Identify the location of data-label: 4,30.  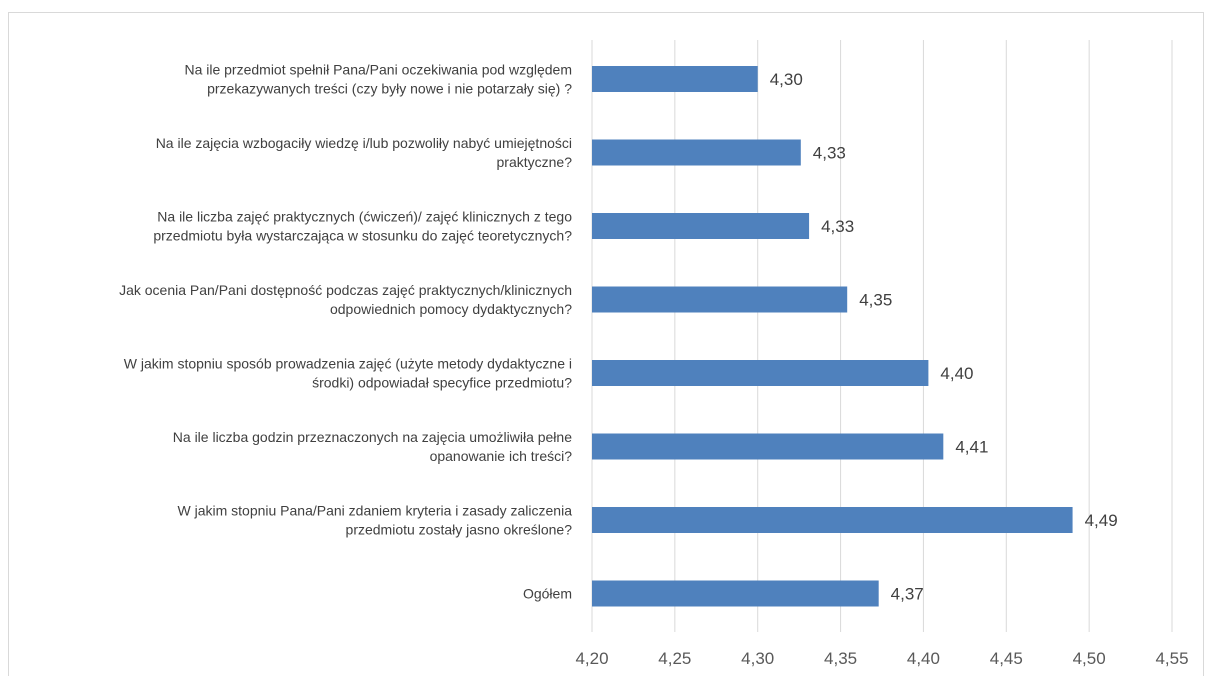
(786, 79).